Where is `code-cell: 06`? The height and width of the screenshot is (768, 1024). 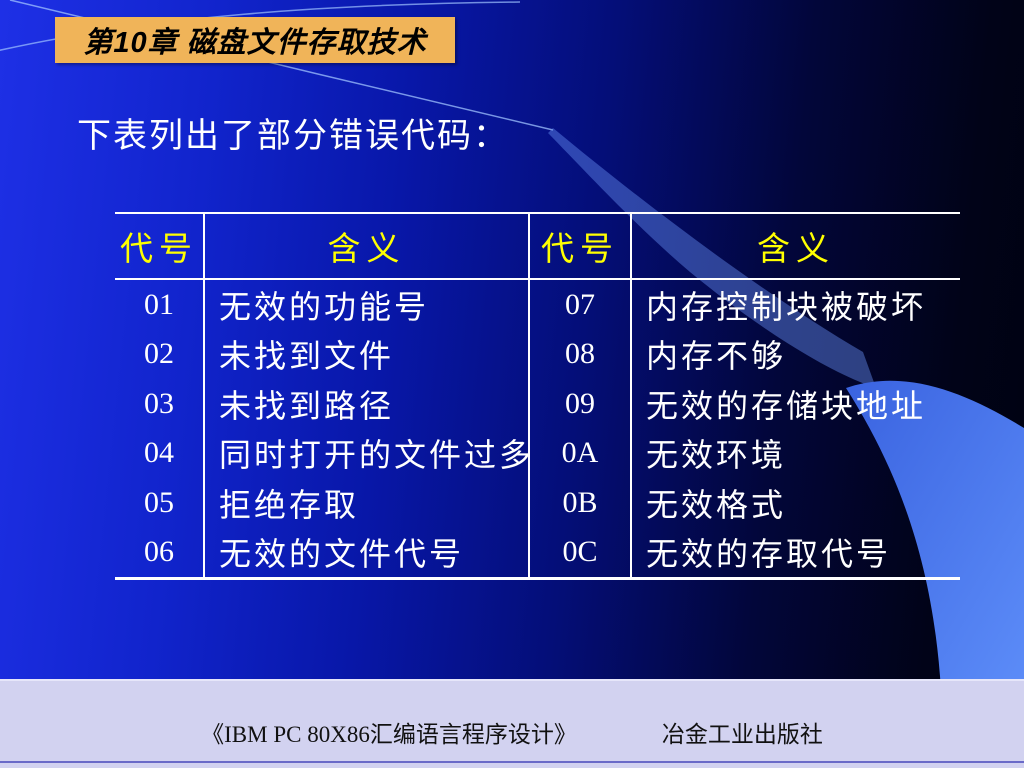 code-cell: 06 is located at coordinates (160, 552).